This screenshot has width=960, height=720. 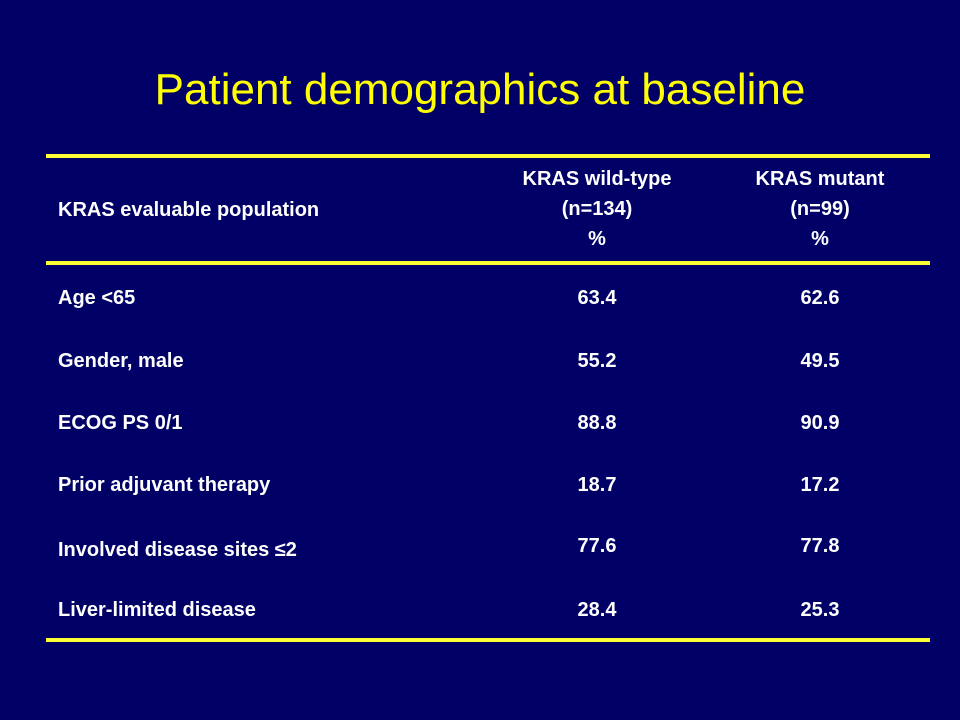 What do you see at coordinates (820, 239) in the screenshot?
I see `header-col-mutant-line3: %` at bounding box center [820, 239].